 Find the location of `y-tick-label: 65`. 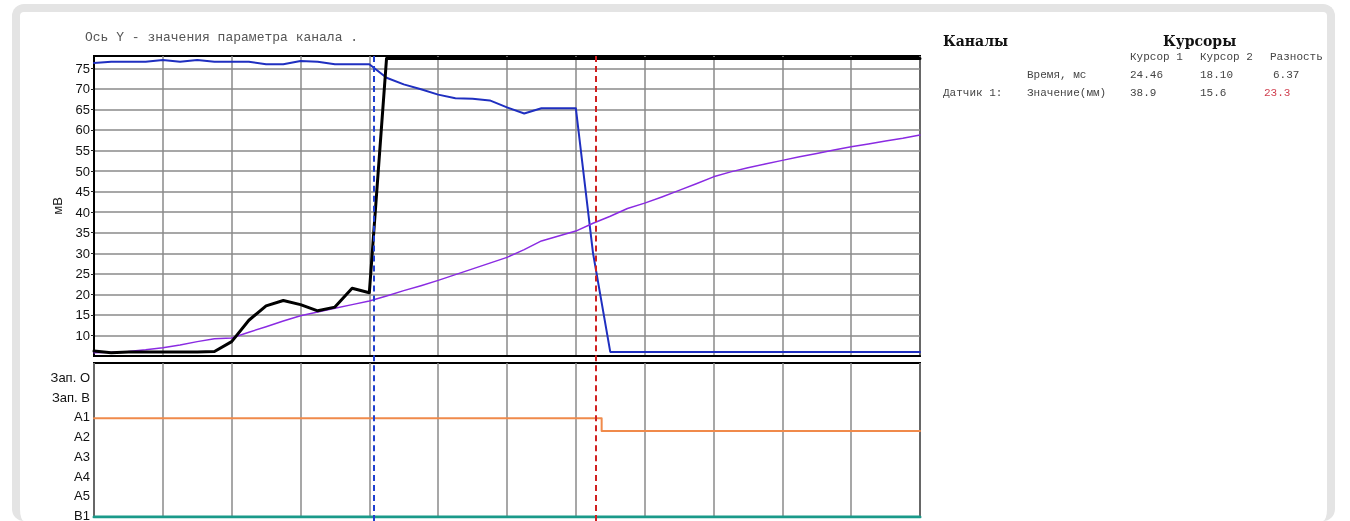

y-tick-label: 65 is located at coordinates (82, 109).